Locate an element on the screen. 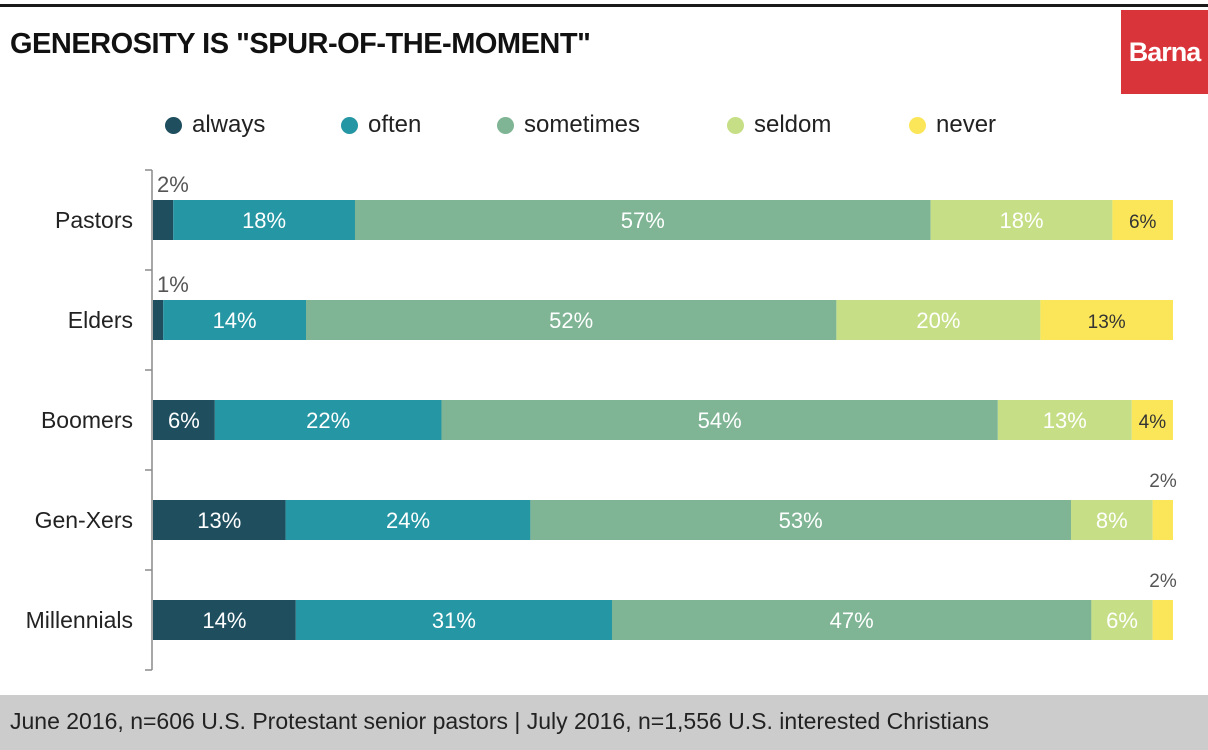 The width and height of the screenshot is (1208, 750). legend-label-seldom: seldom is located at coordinates (793, 124).